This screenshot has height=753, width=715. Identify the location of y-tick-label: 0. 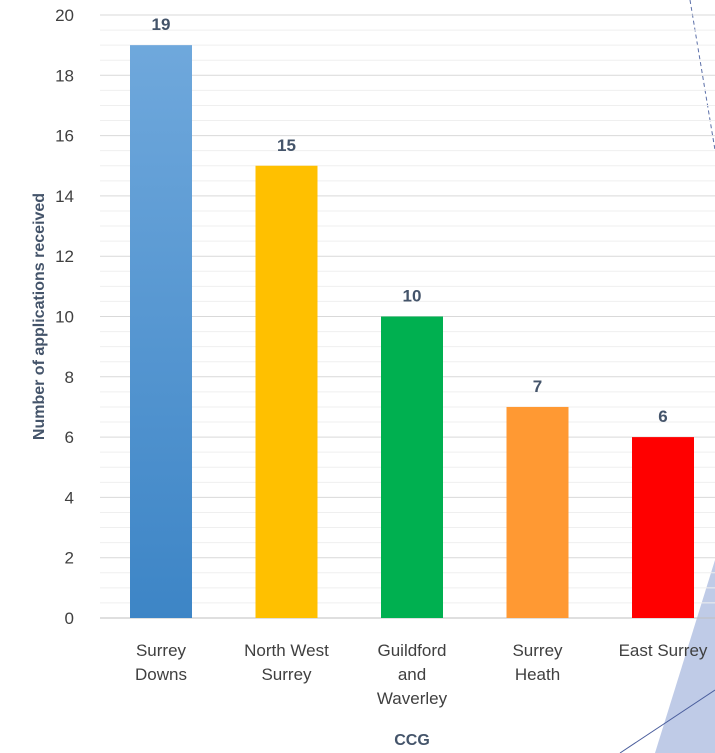
(69, 618).